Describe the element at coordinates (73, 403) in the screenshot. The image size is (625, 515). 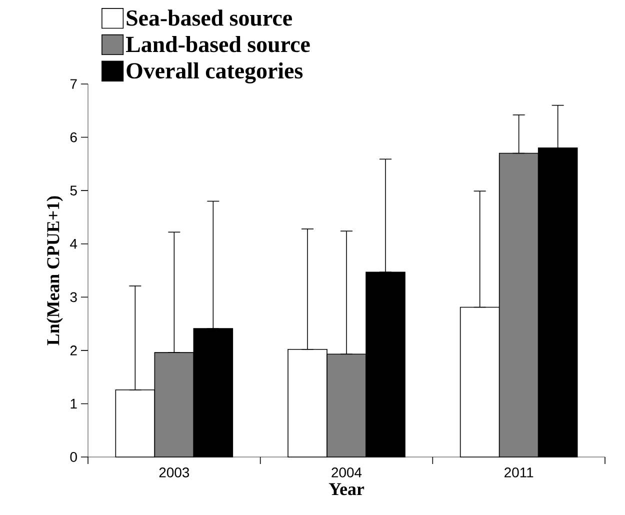
I see `y-tick-label: 1` at that location.